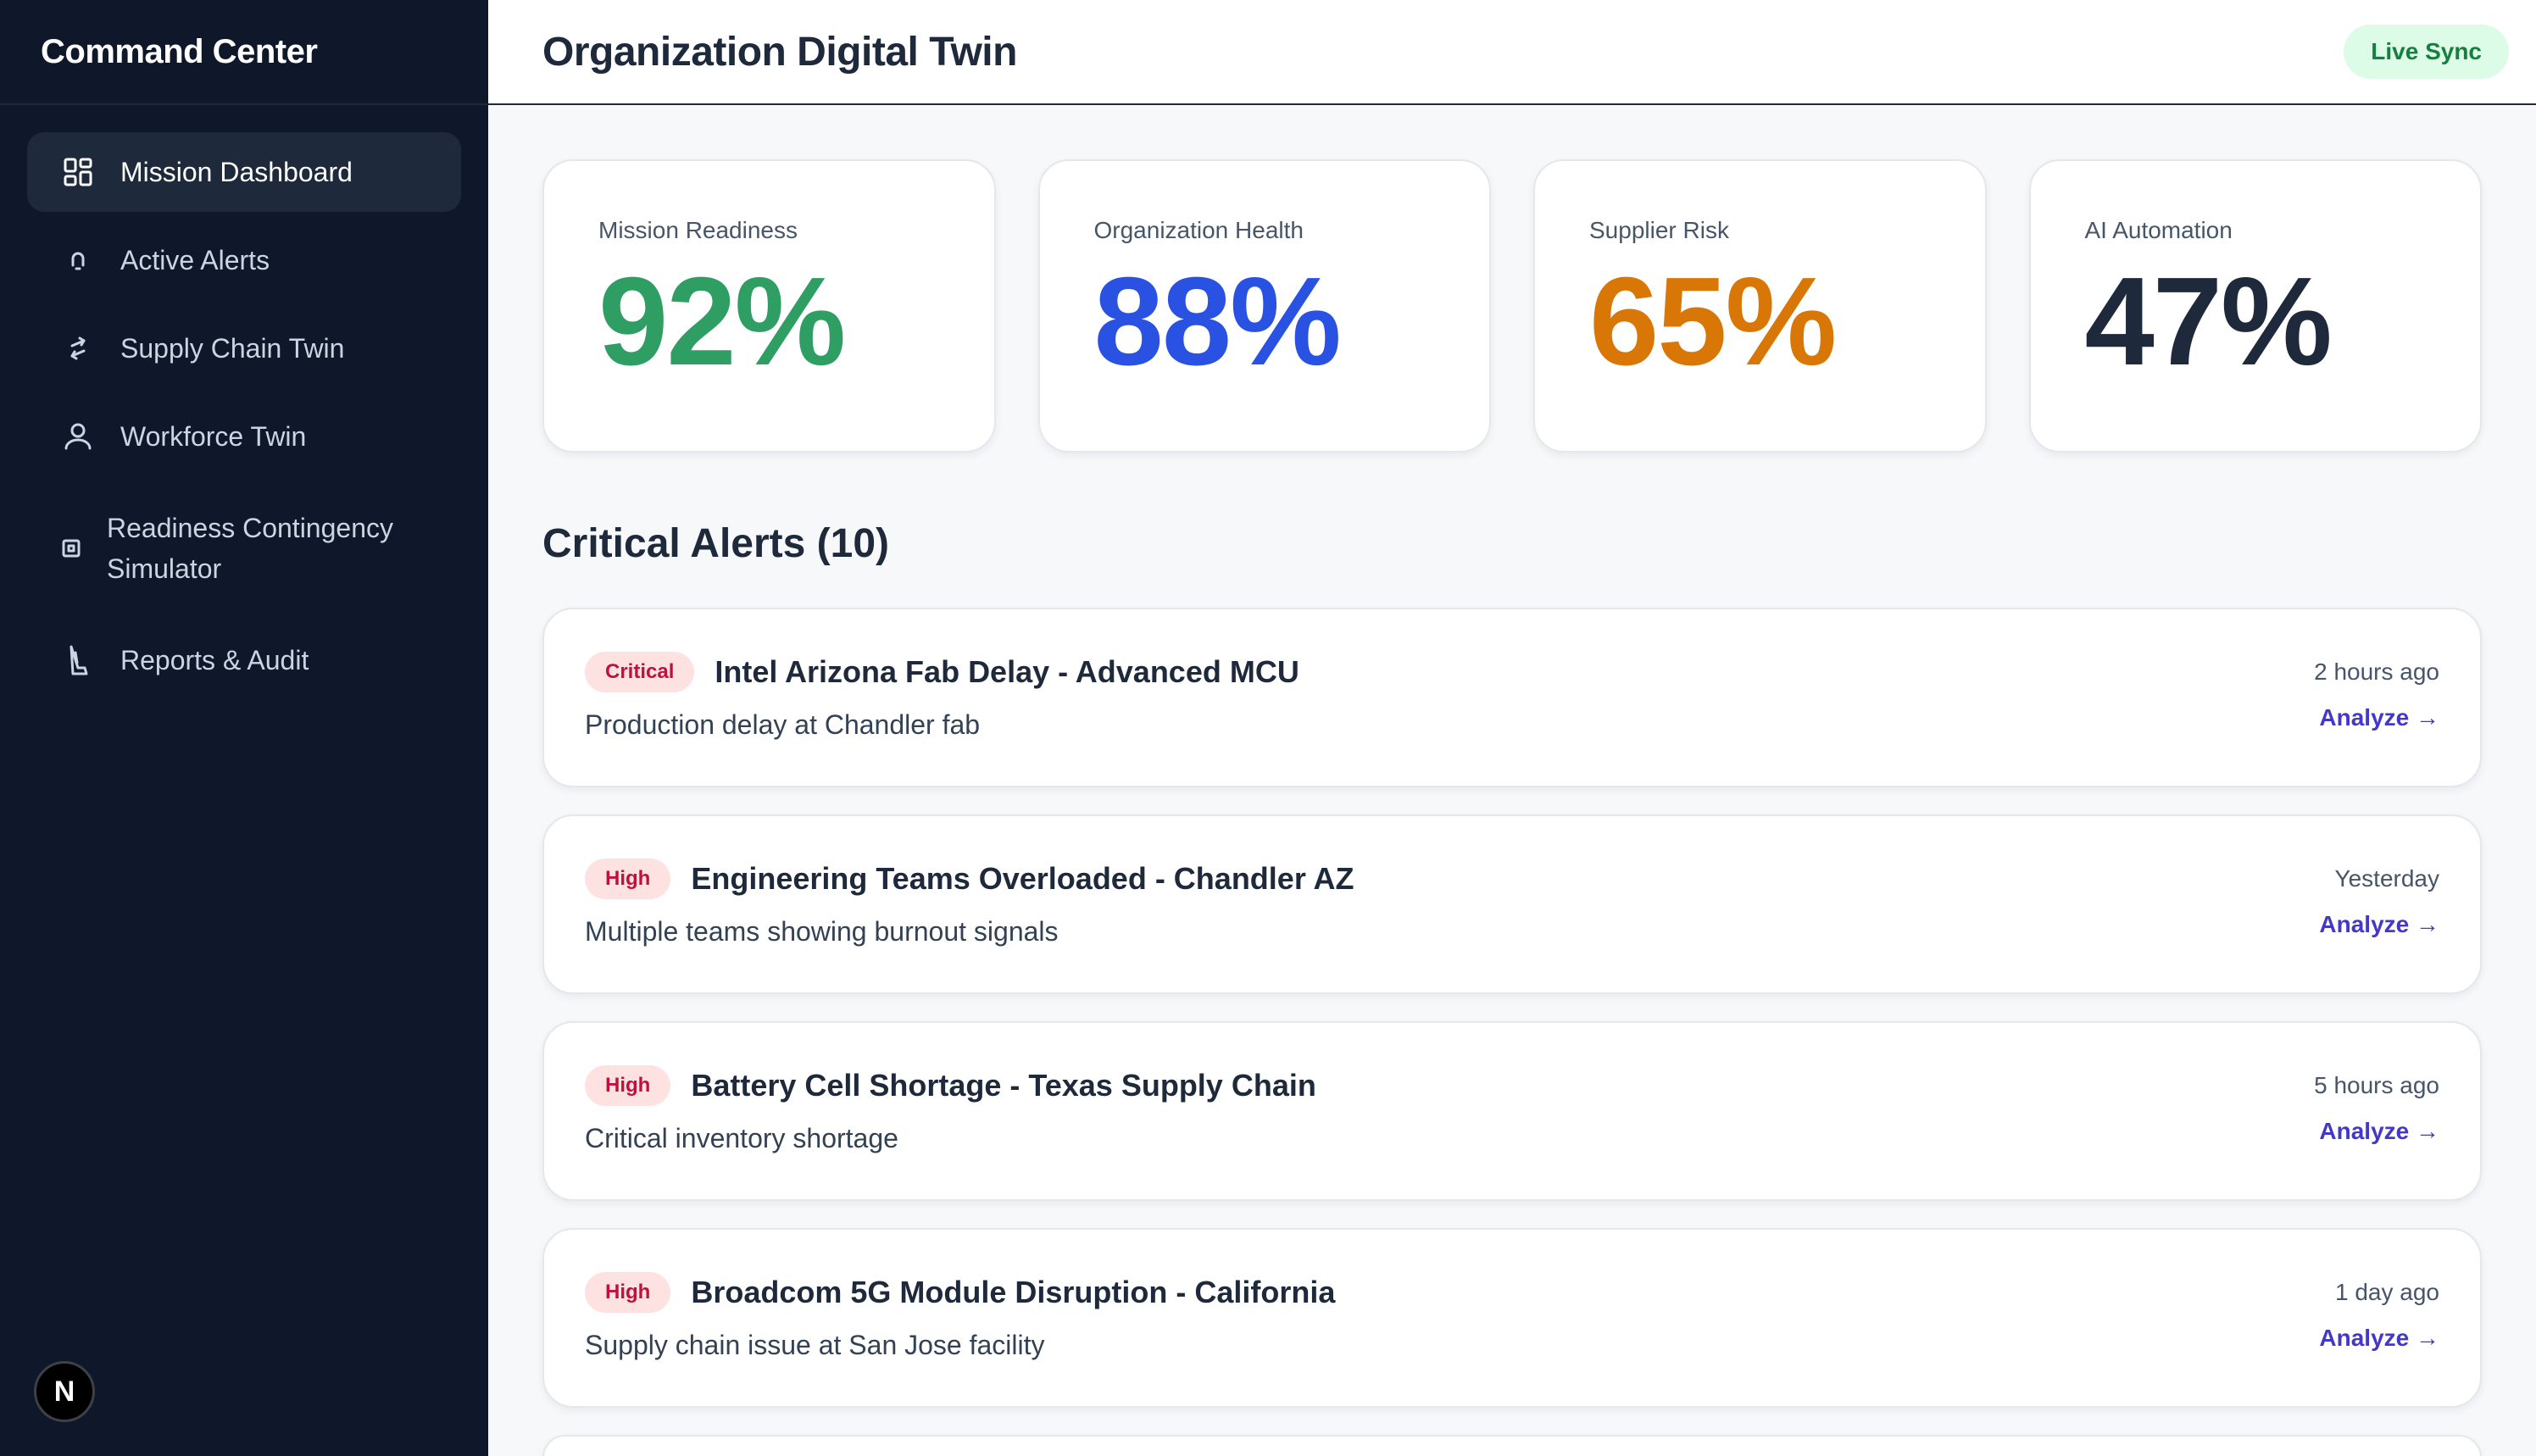 This screenshot has width=2536, height=1456. I want to click on live-sync-badge: Live Sync, so click(2426, 52).